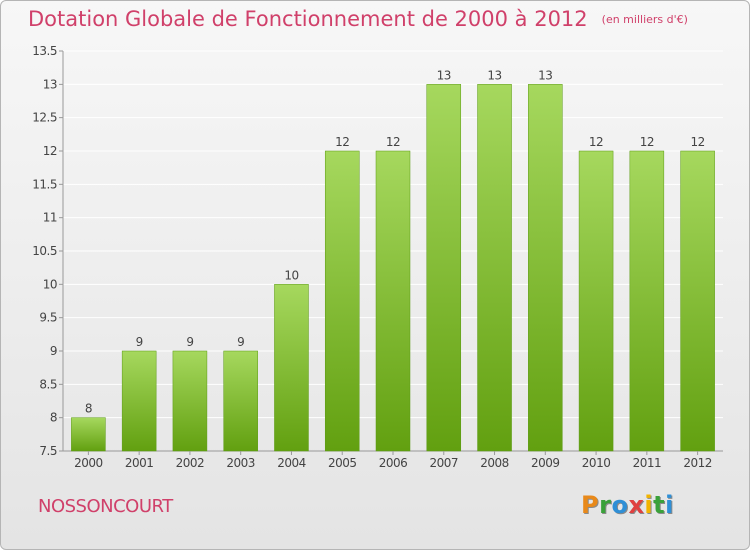 The width and height of the screenshot is (750, 550). I want to click on y-tick-label: 8.5, so click(48, 384).